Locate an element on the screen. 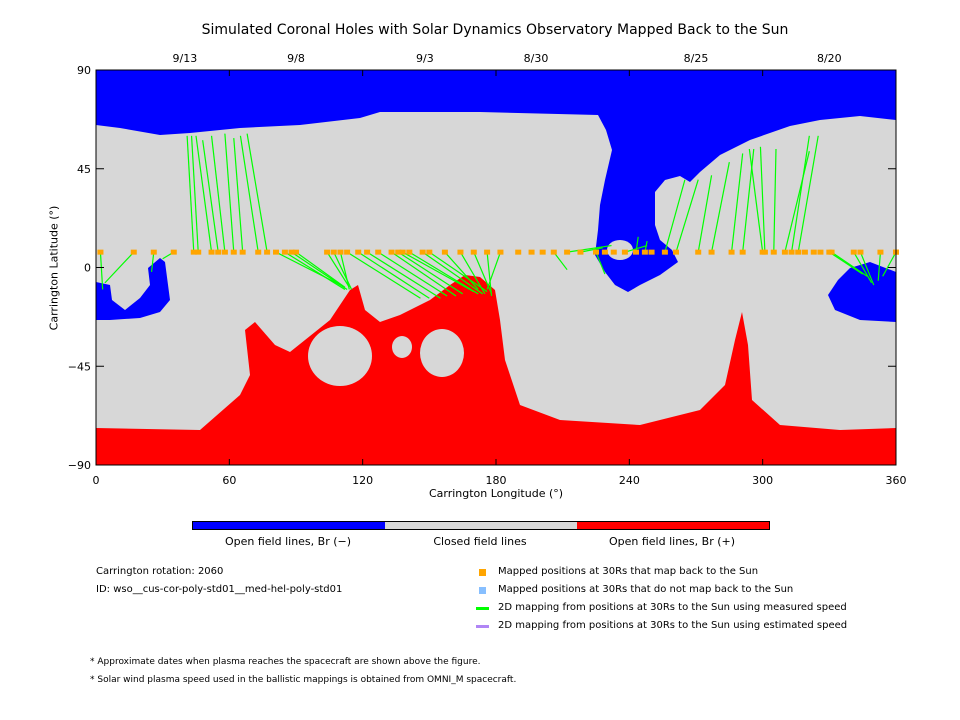  colorbar-label-closed: Closed field lines is located at coordinates (480, 541).